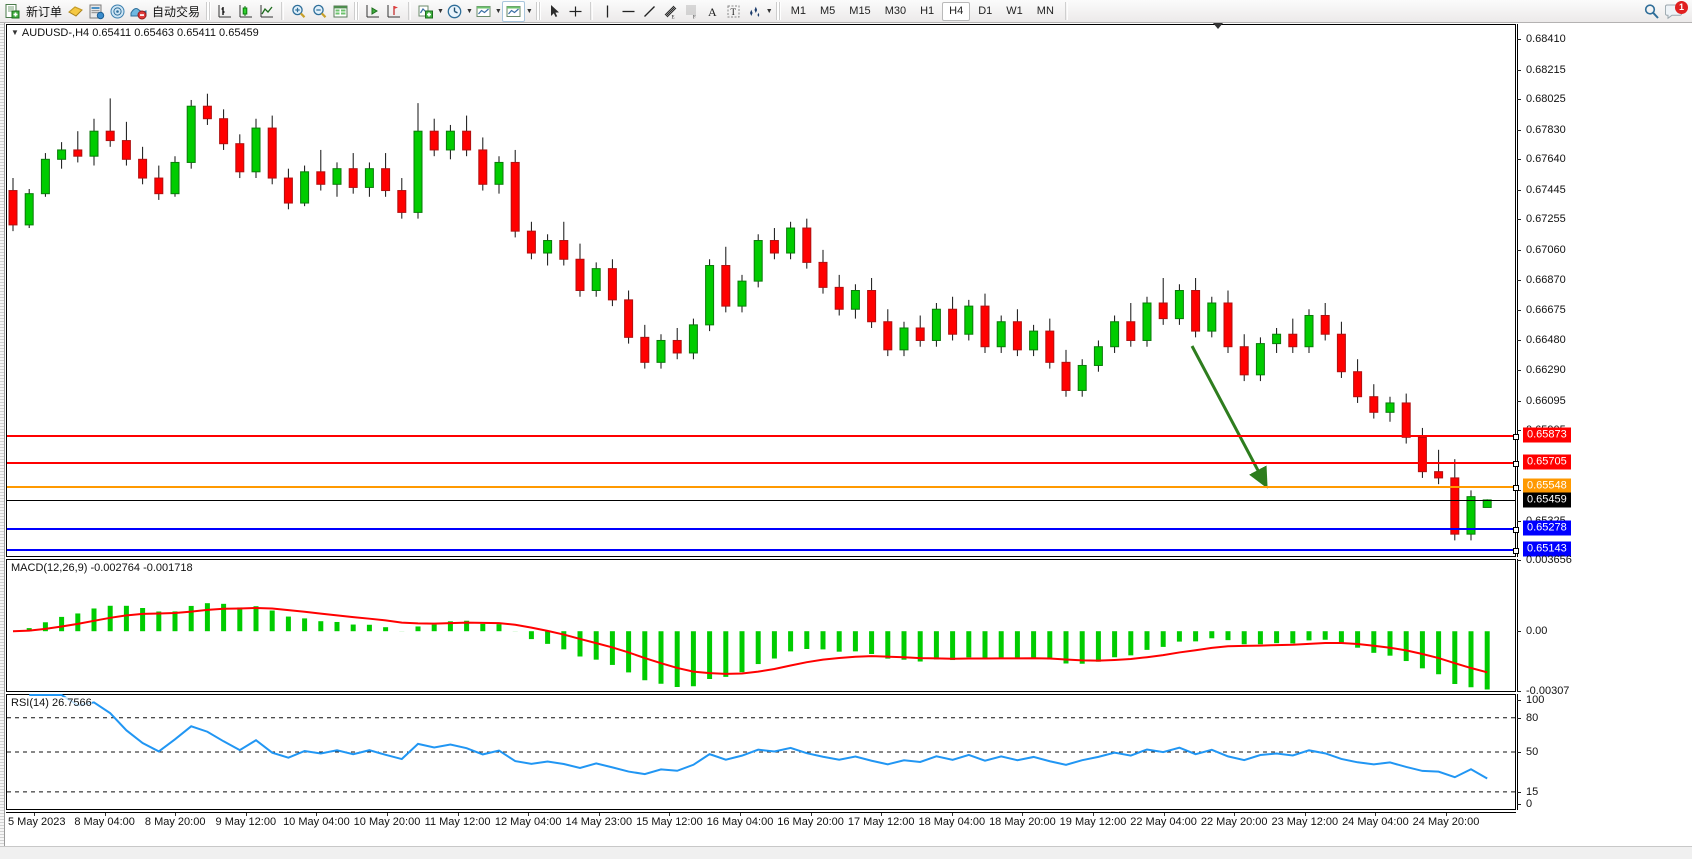 Image resolution: width=1692 pixels, height=859 pixels. I want to click on rsi-axis: 100 80 50 15 0, so click(1604, 752).